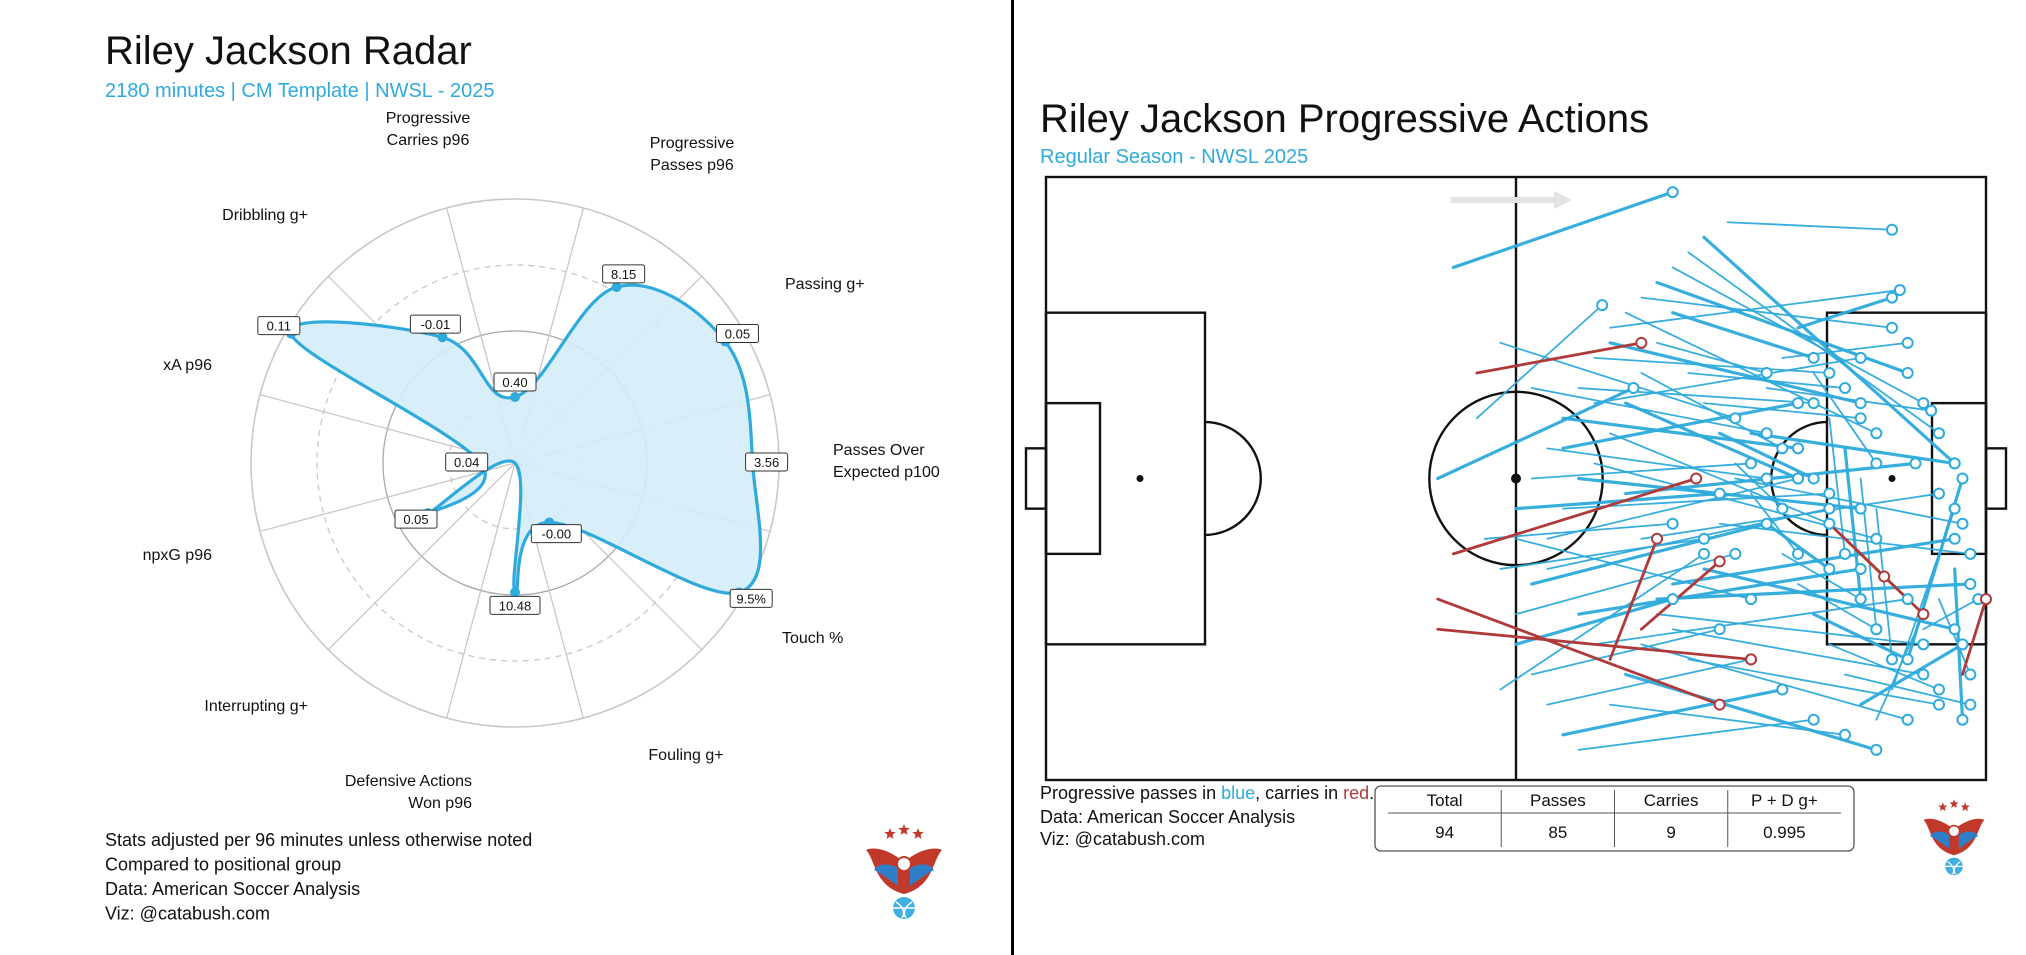 The width and height of the screenshot is (2026, 955). I want to click on logo-ball-seams, so click(904, 910).